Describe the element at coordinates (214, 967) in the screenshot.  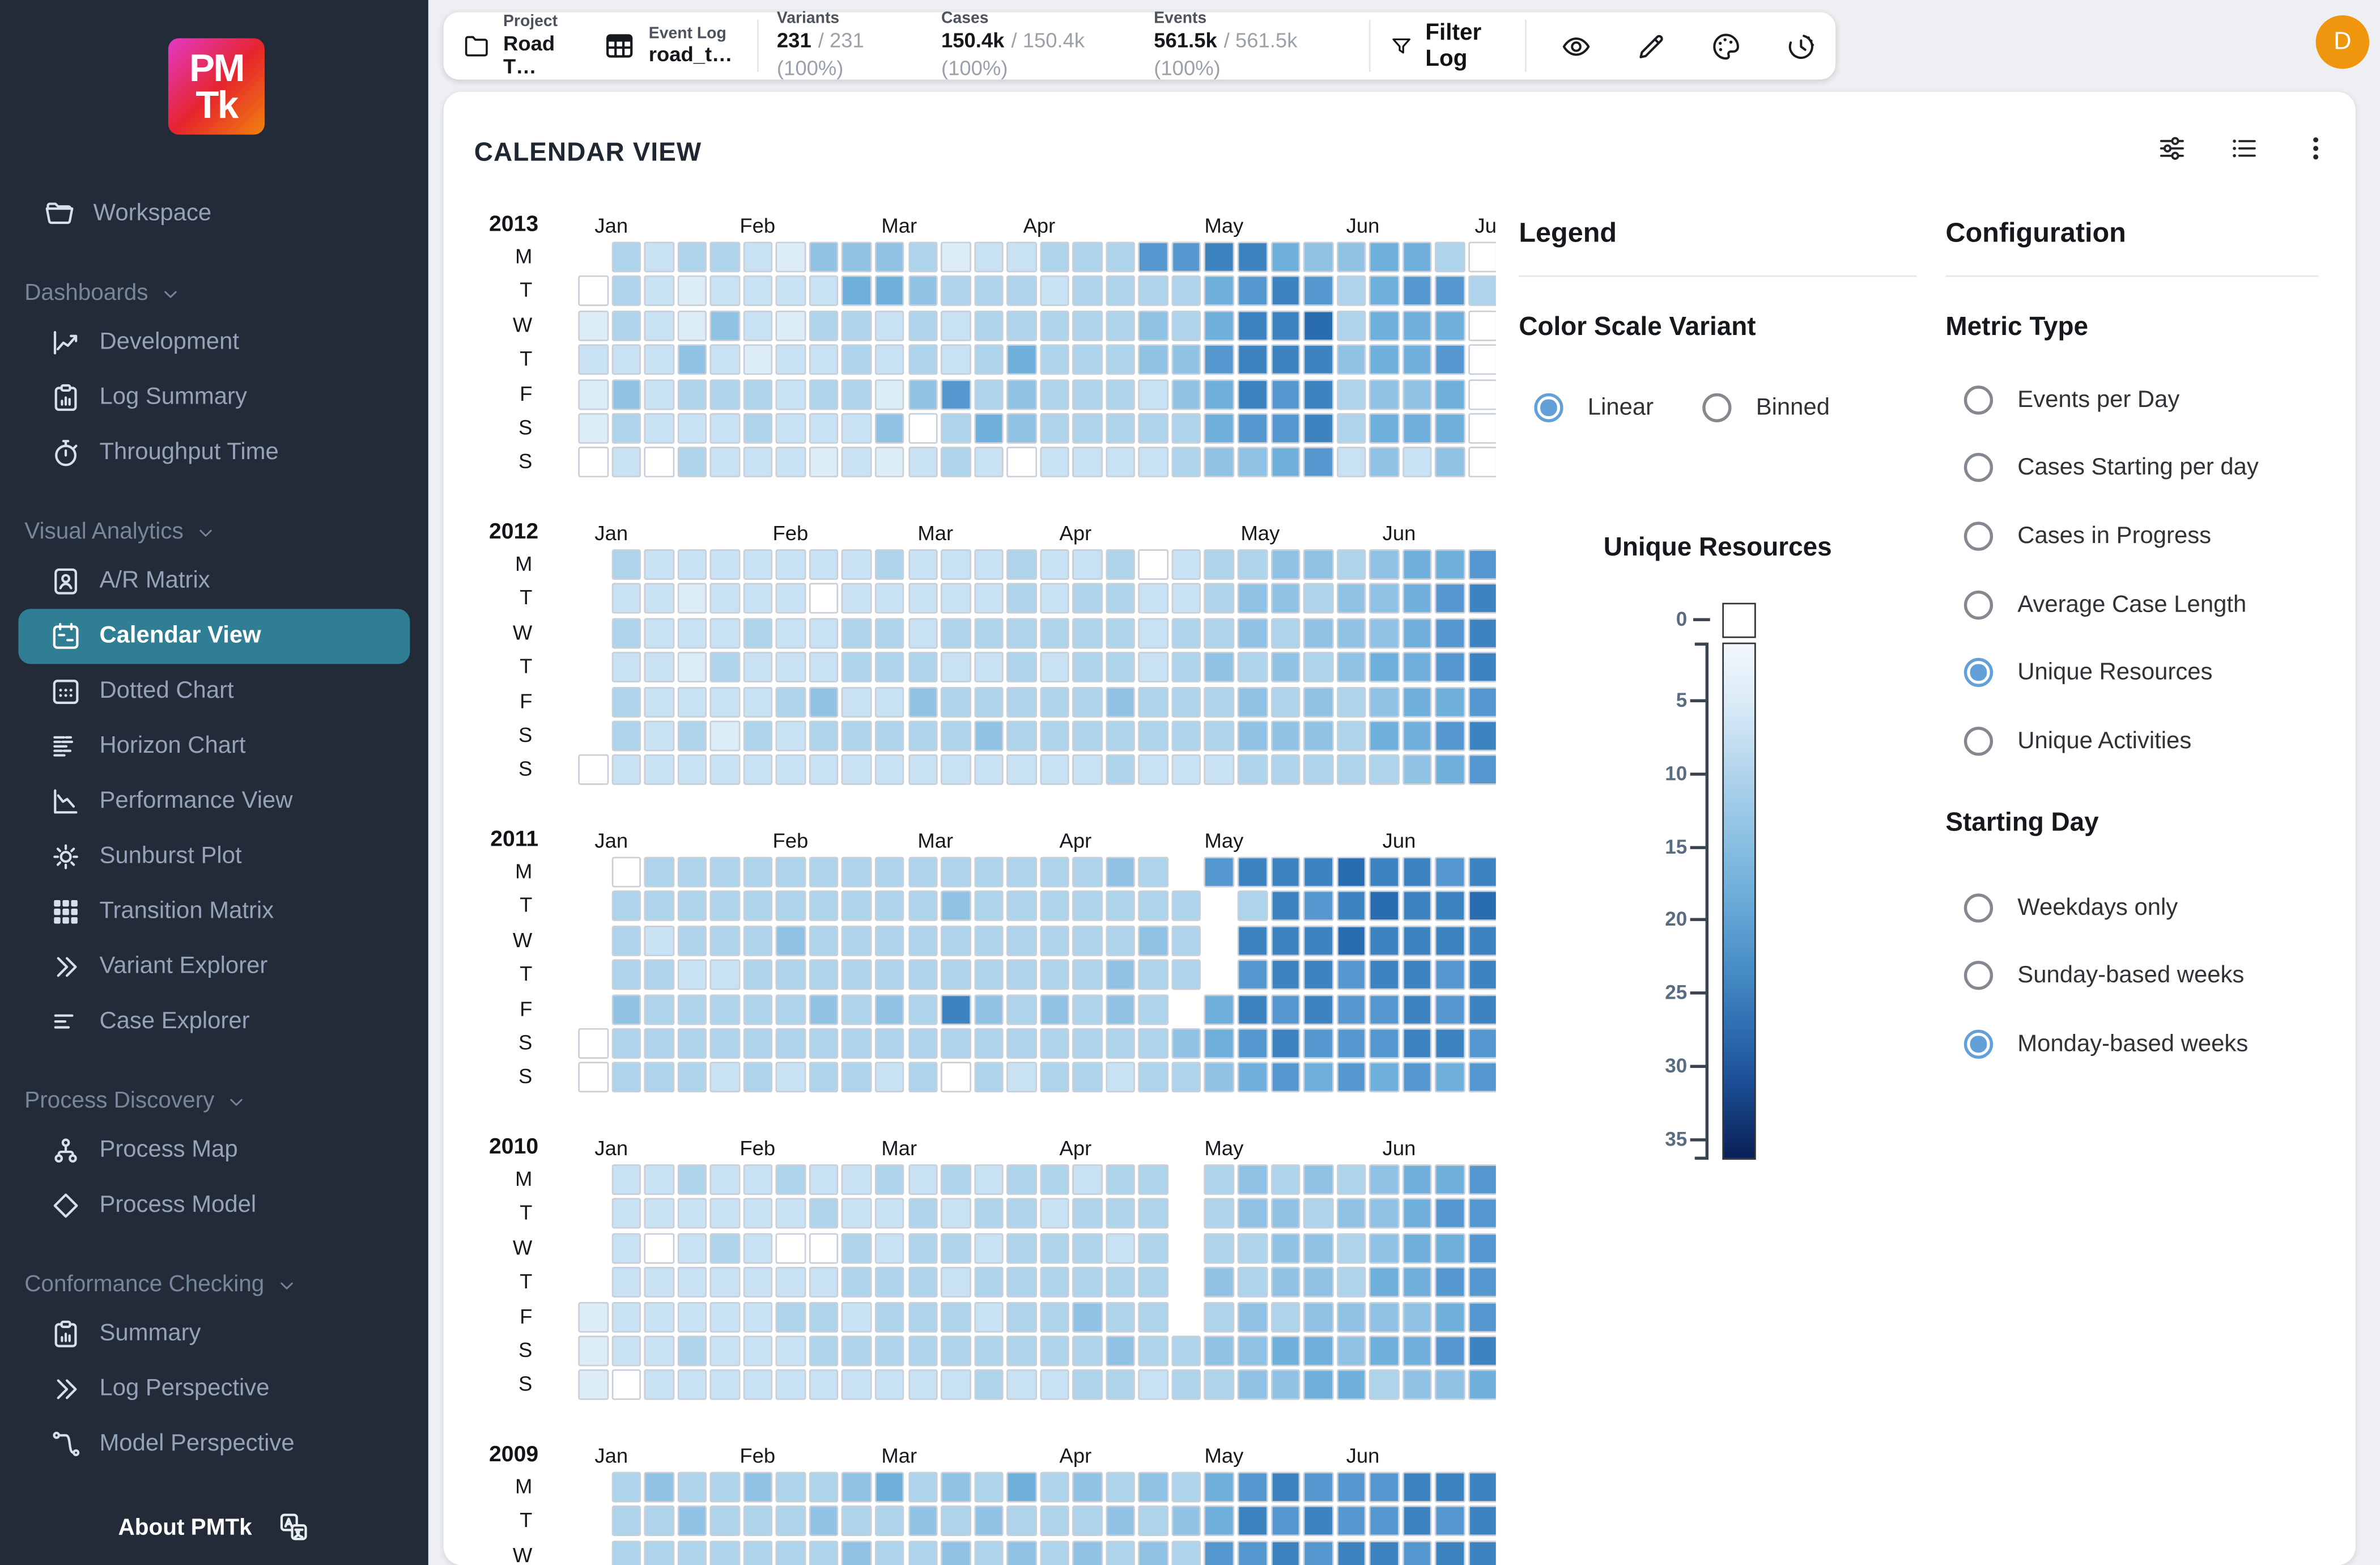
I see `sidebar-item-variant-explorer: Variant Explorer` at that location.